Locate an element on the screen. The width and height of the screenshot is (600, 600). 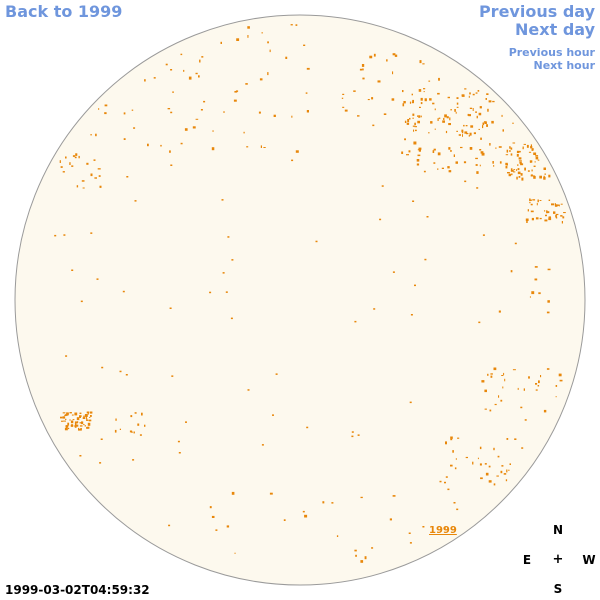
back-to-year-link: Back to 1999 is located at coordinates (64, 11).